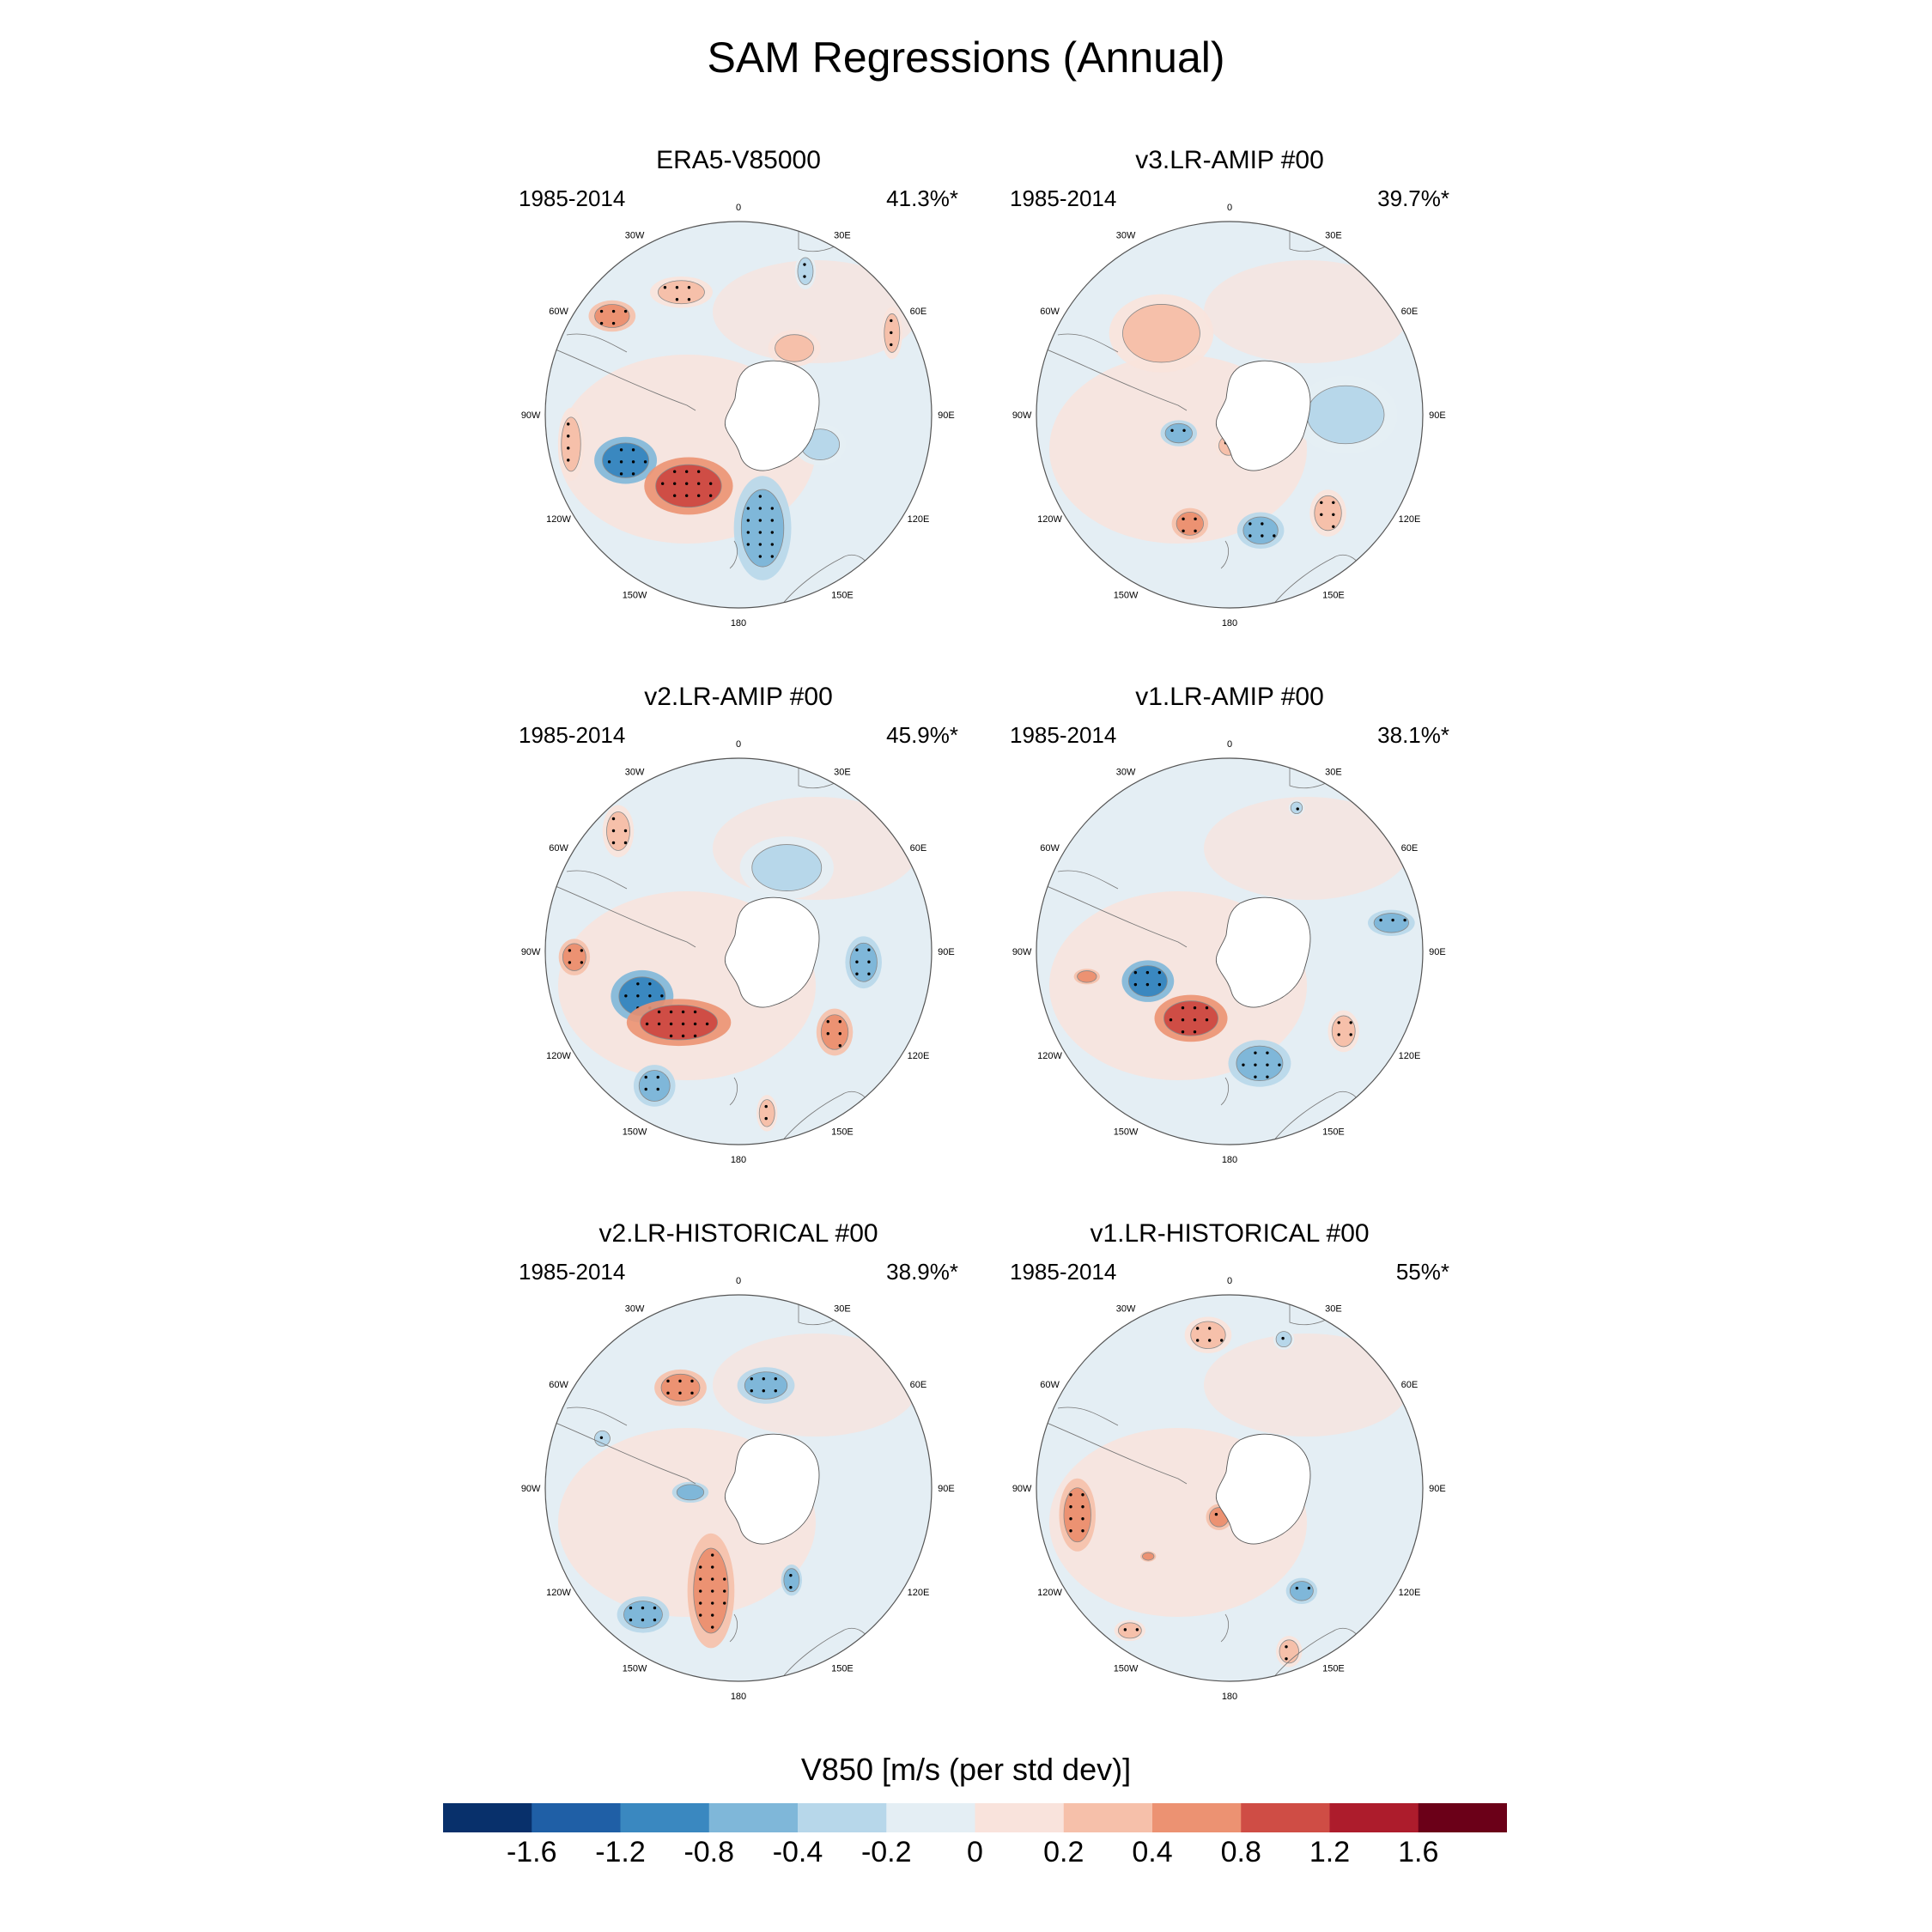  Describe the element at coordinates (1330, 1852) in the screenshot. I see `colorbar-tick-label: 1.2` at that location.